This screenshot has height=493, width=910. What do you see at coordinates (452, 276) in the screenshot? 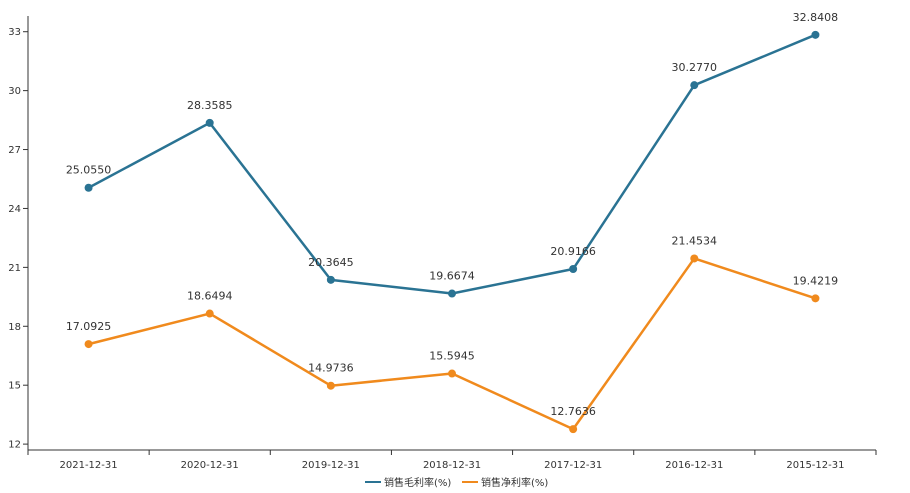
I see `data-label: 19.6674` at bounding box center [452, 276].